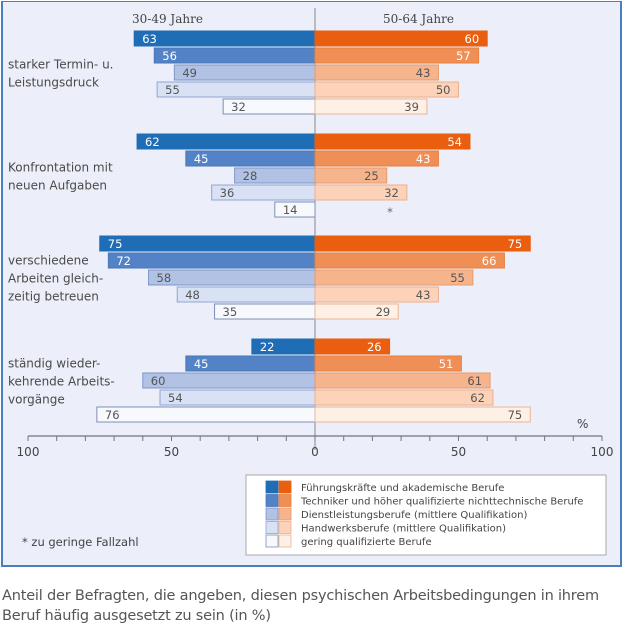 The image size is (630, 633). What do you see at coordinates (238, 107) in the screenshot?
I see `bar-value-label-left: 32` at bounding box center [238, 107].